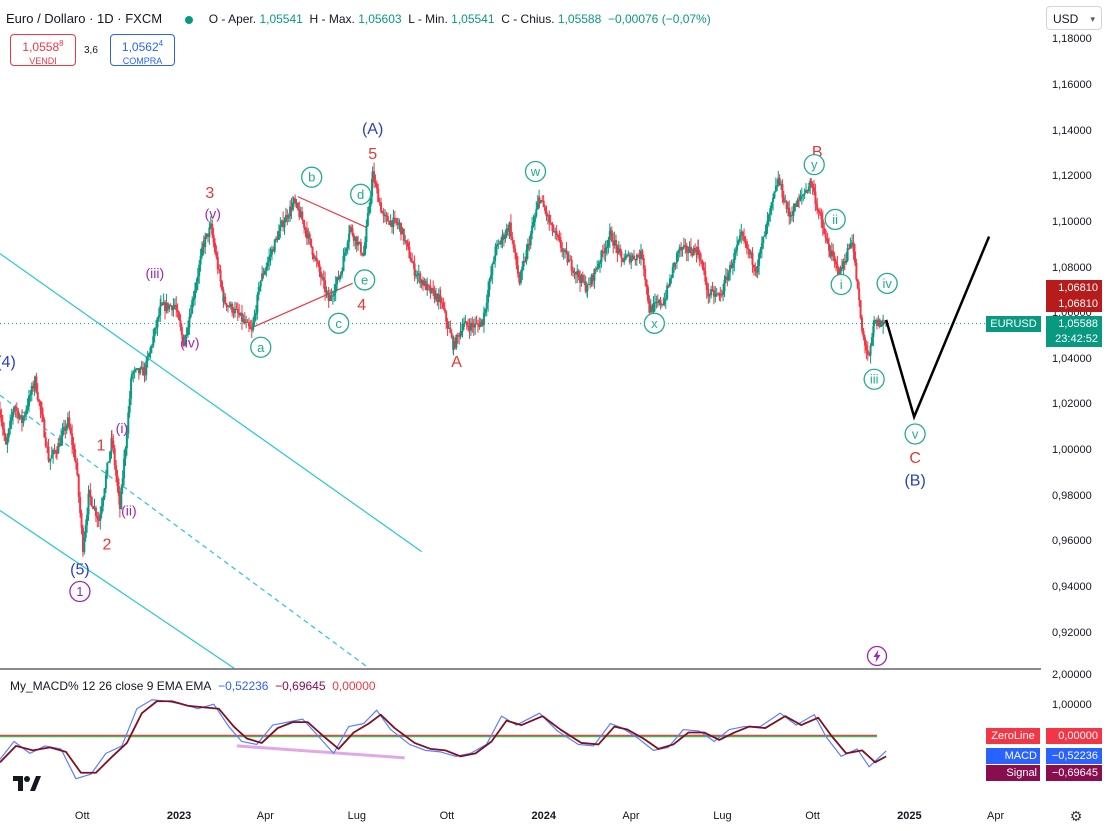 Image resolution: width=1109 pixels, height=831 pixels. What do you see at coordinates (281, 19) in the screenshot?
I see `open-value: 1,05541` at bounding box center [281, 19].